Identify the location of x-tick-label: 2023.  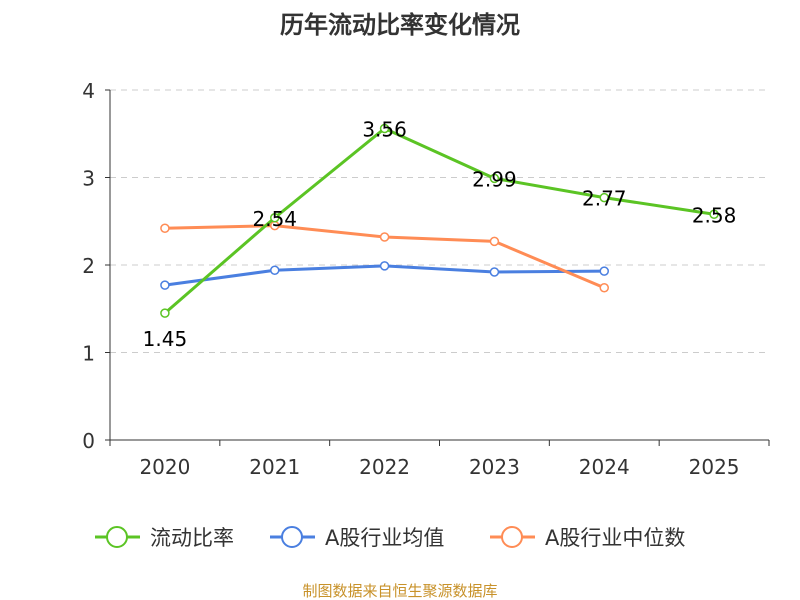
(494, 467).